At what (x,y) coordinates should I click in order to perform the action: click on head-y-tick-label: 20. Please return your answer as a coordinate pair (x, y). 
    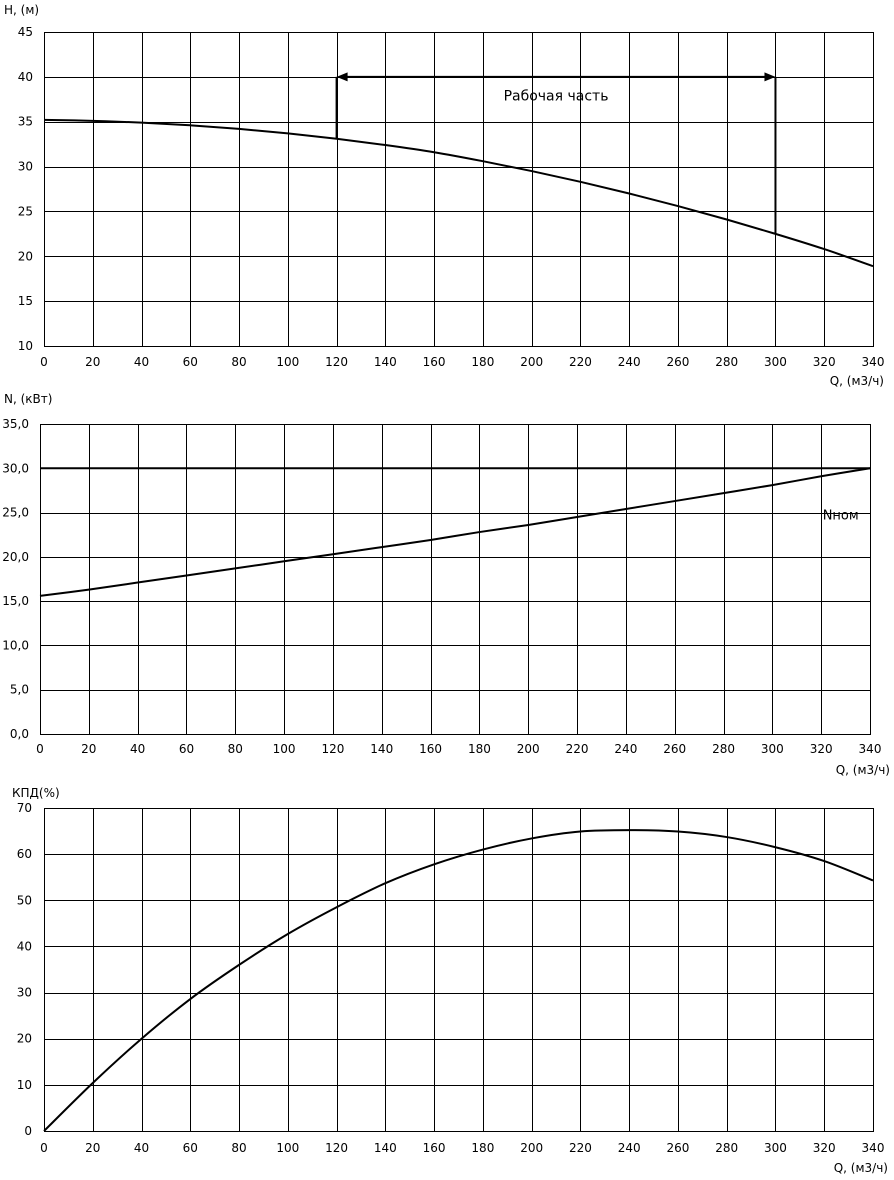
    Looking at the image, I should click on (25, 256).